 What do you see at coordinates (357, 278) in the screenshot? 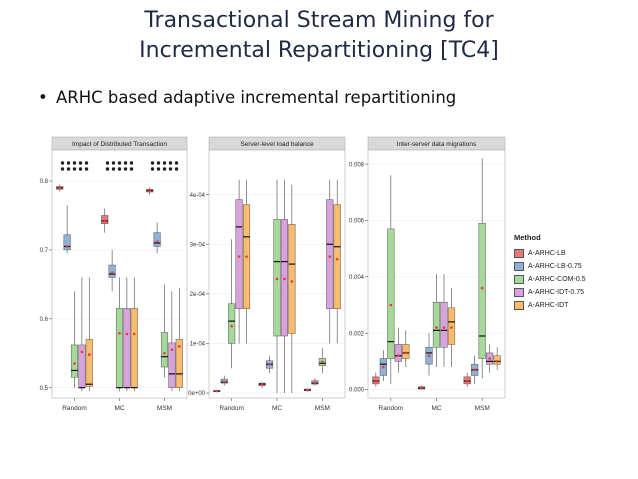
I see `y-tick-label: 0.004` at bounding box center [357, 278].